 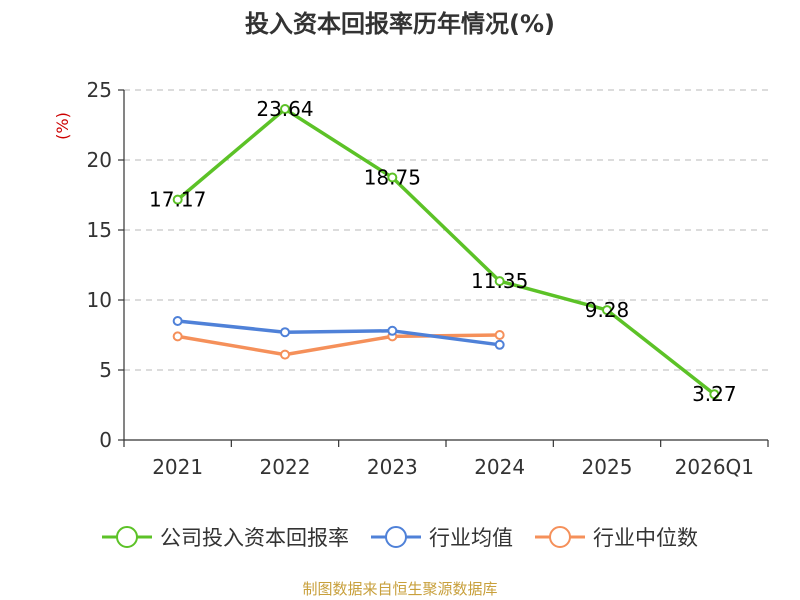 I want to click on data-label-2024: 11.35, so click(x=499, y=281).